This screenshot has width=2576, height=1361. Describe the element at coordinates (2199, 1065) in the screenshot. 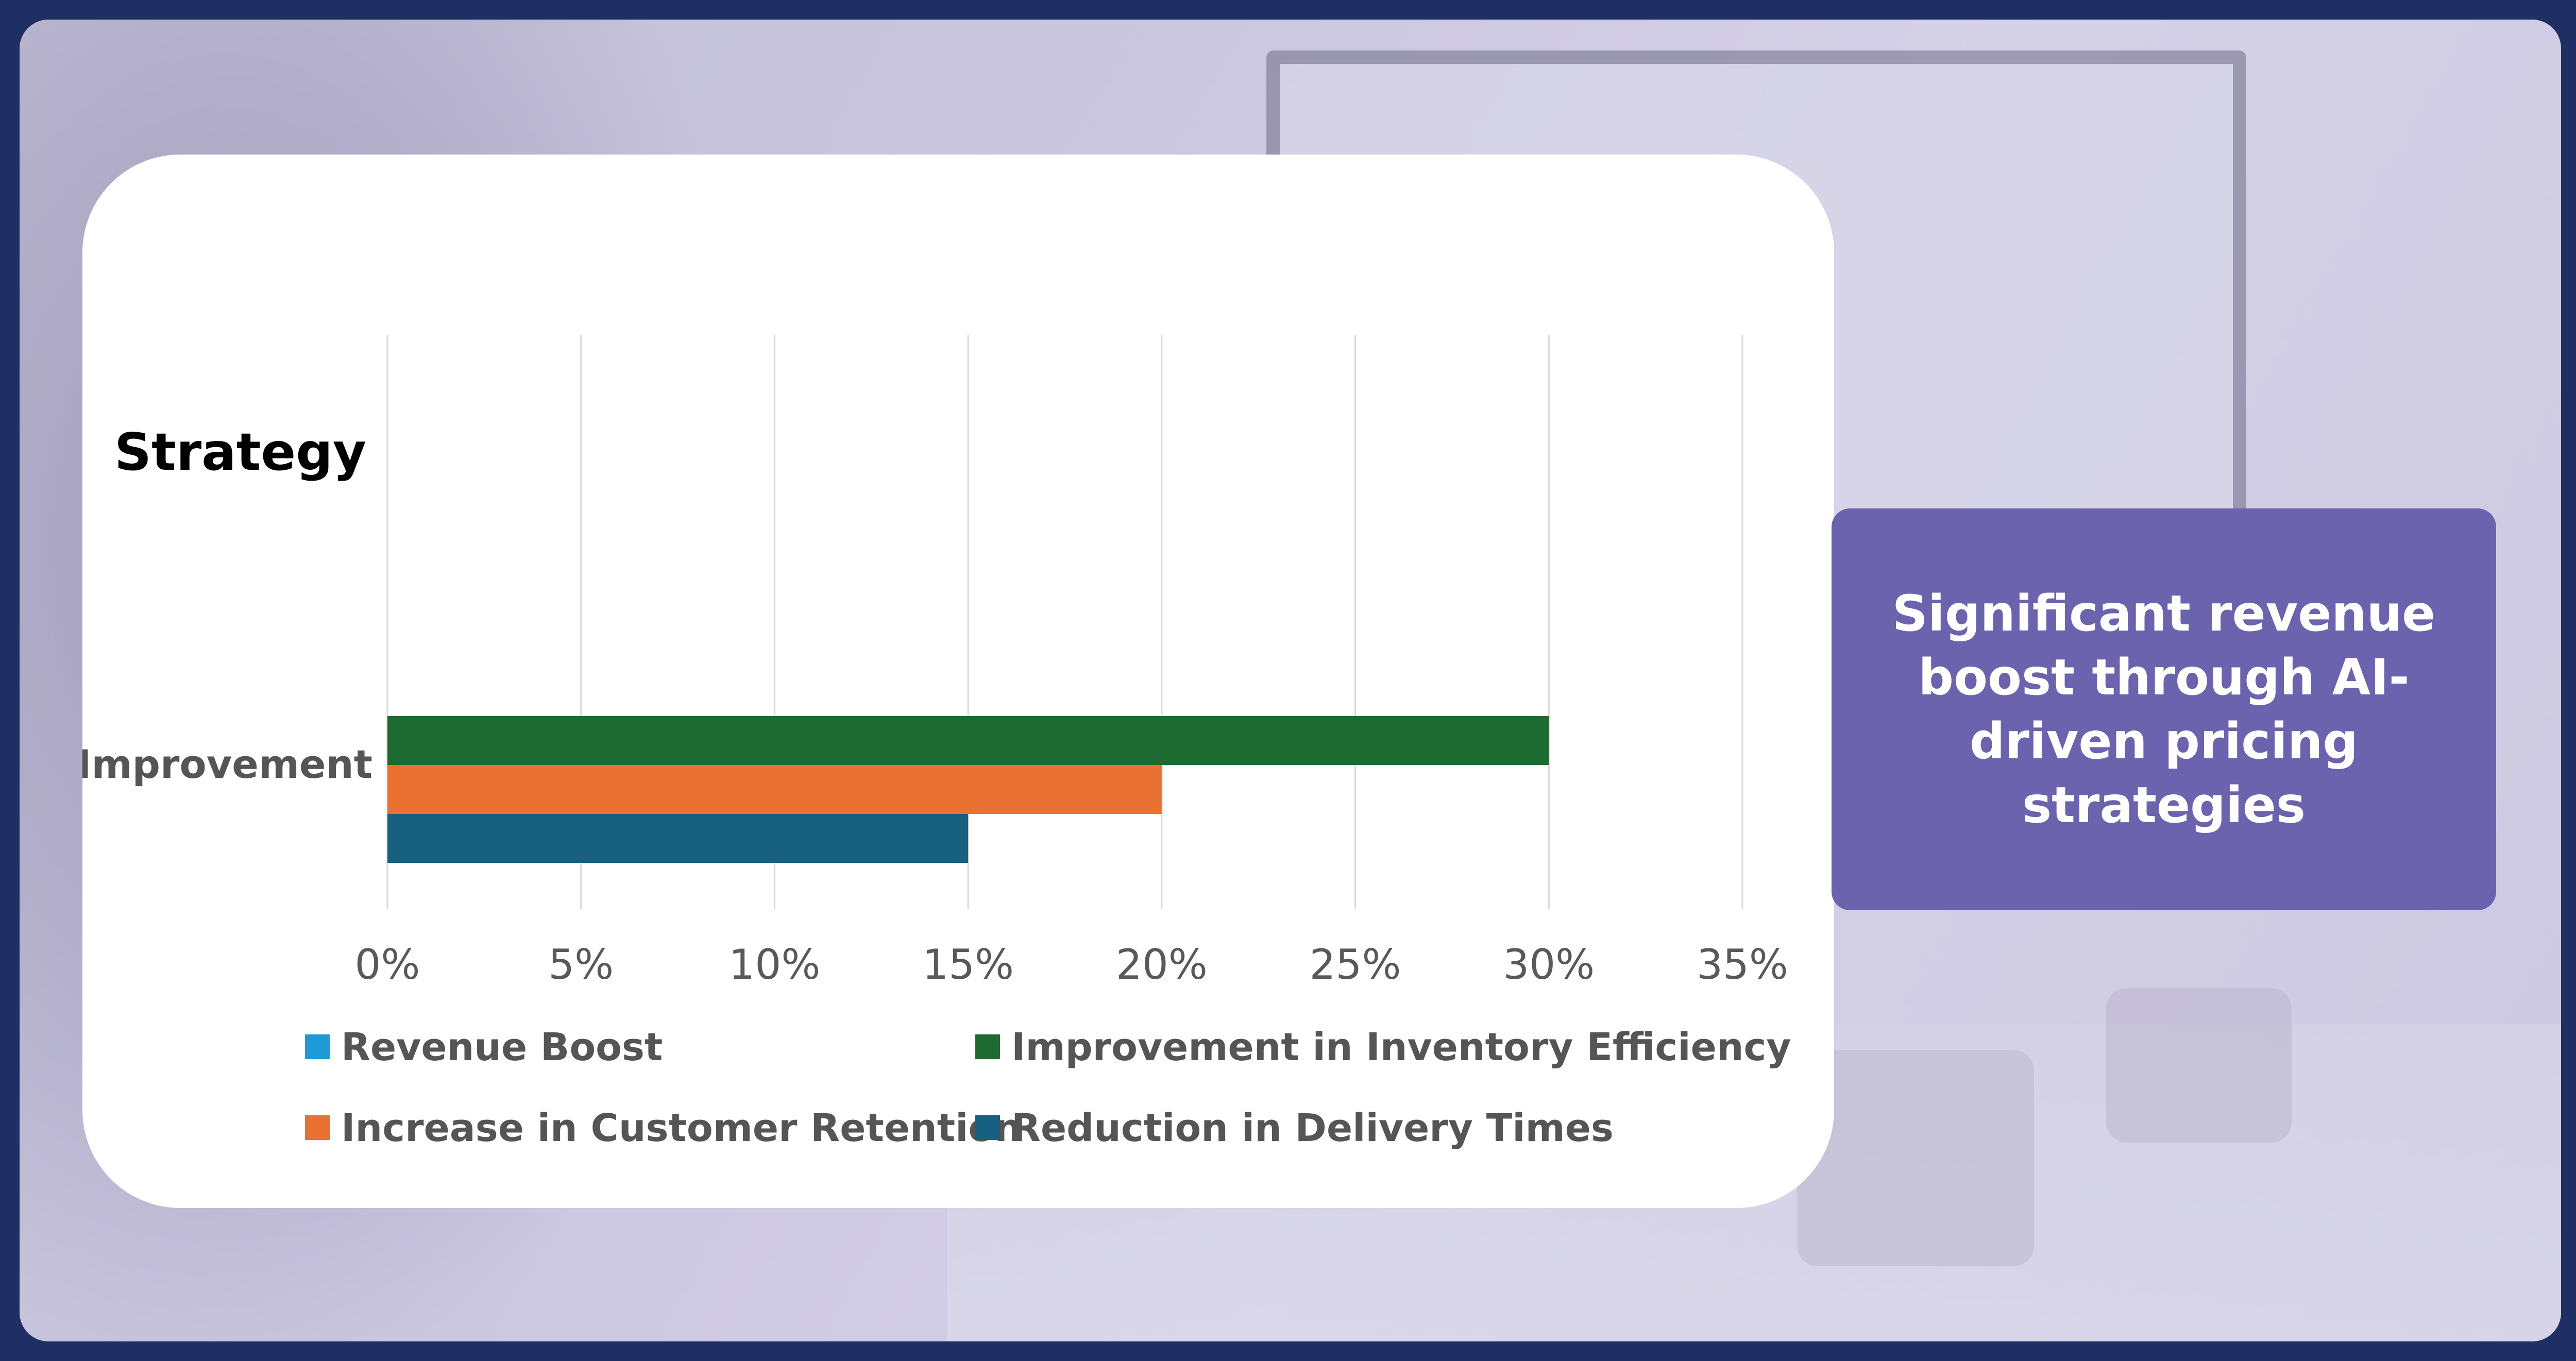

I see `background-box` at that location.